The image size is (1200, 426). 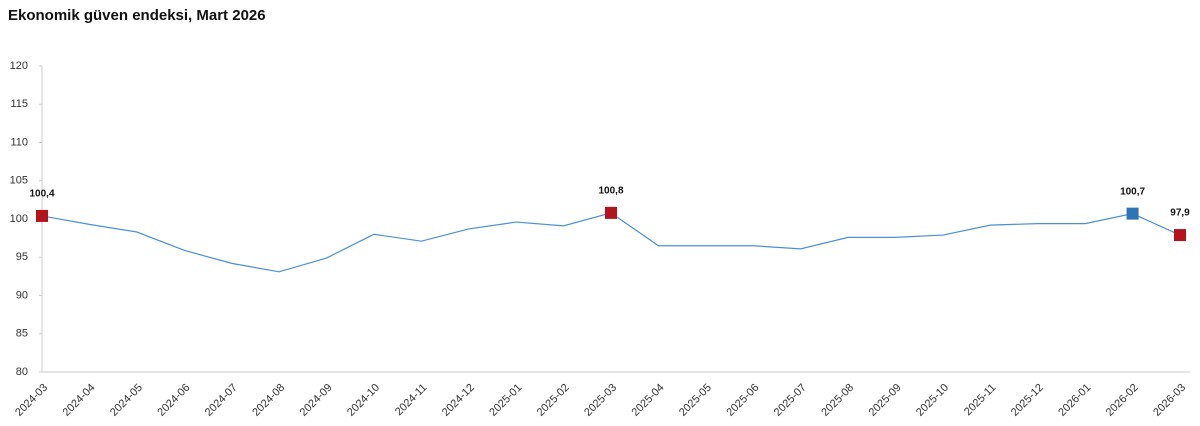 I want to click on x-tick-label: 2025-04, so click(x=648, y=400).